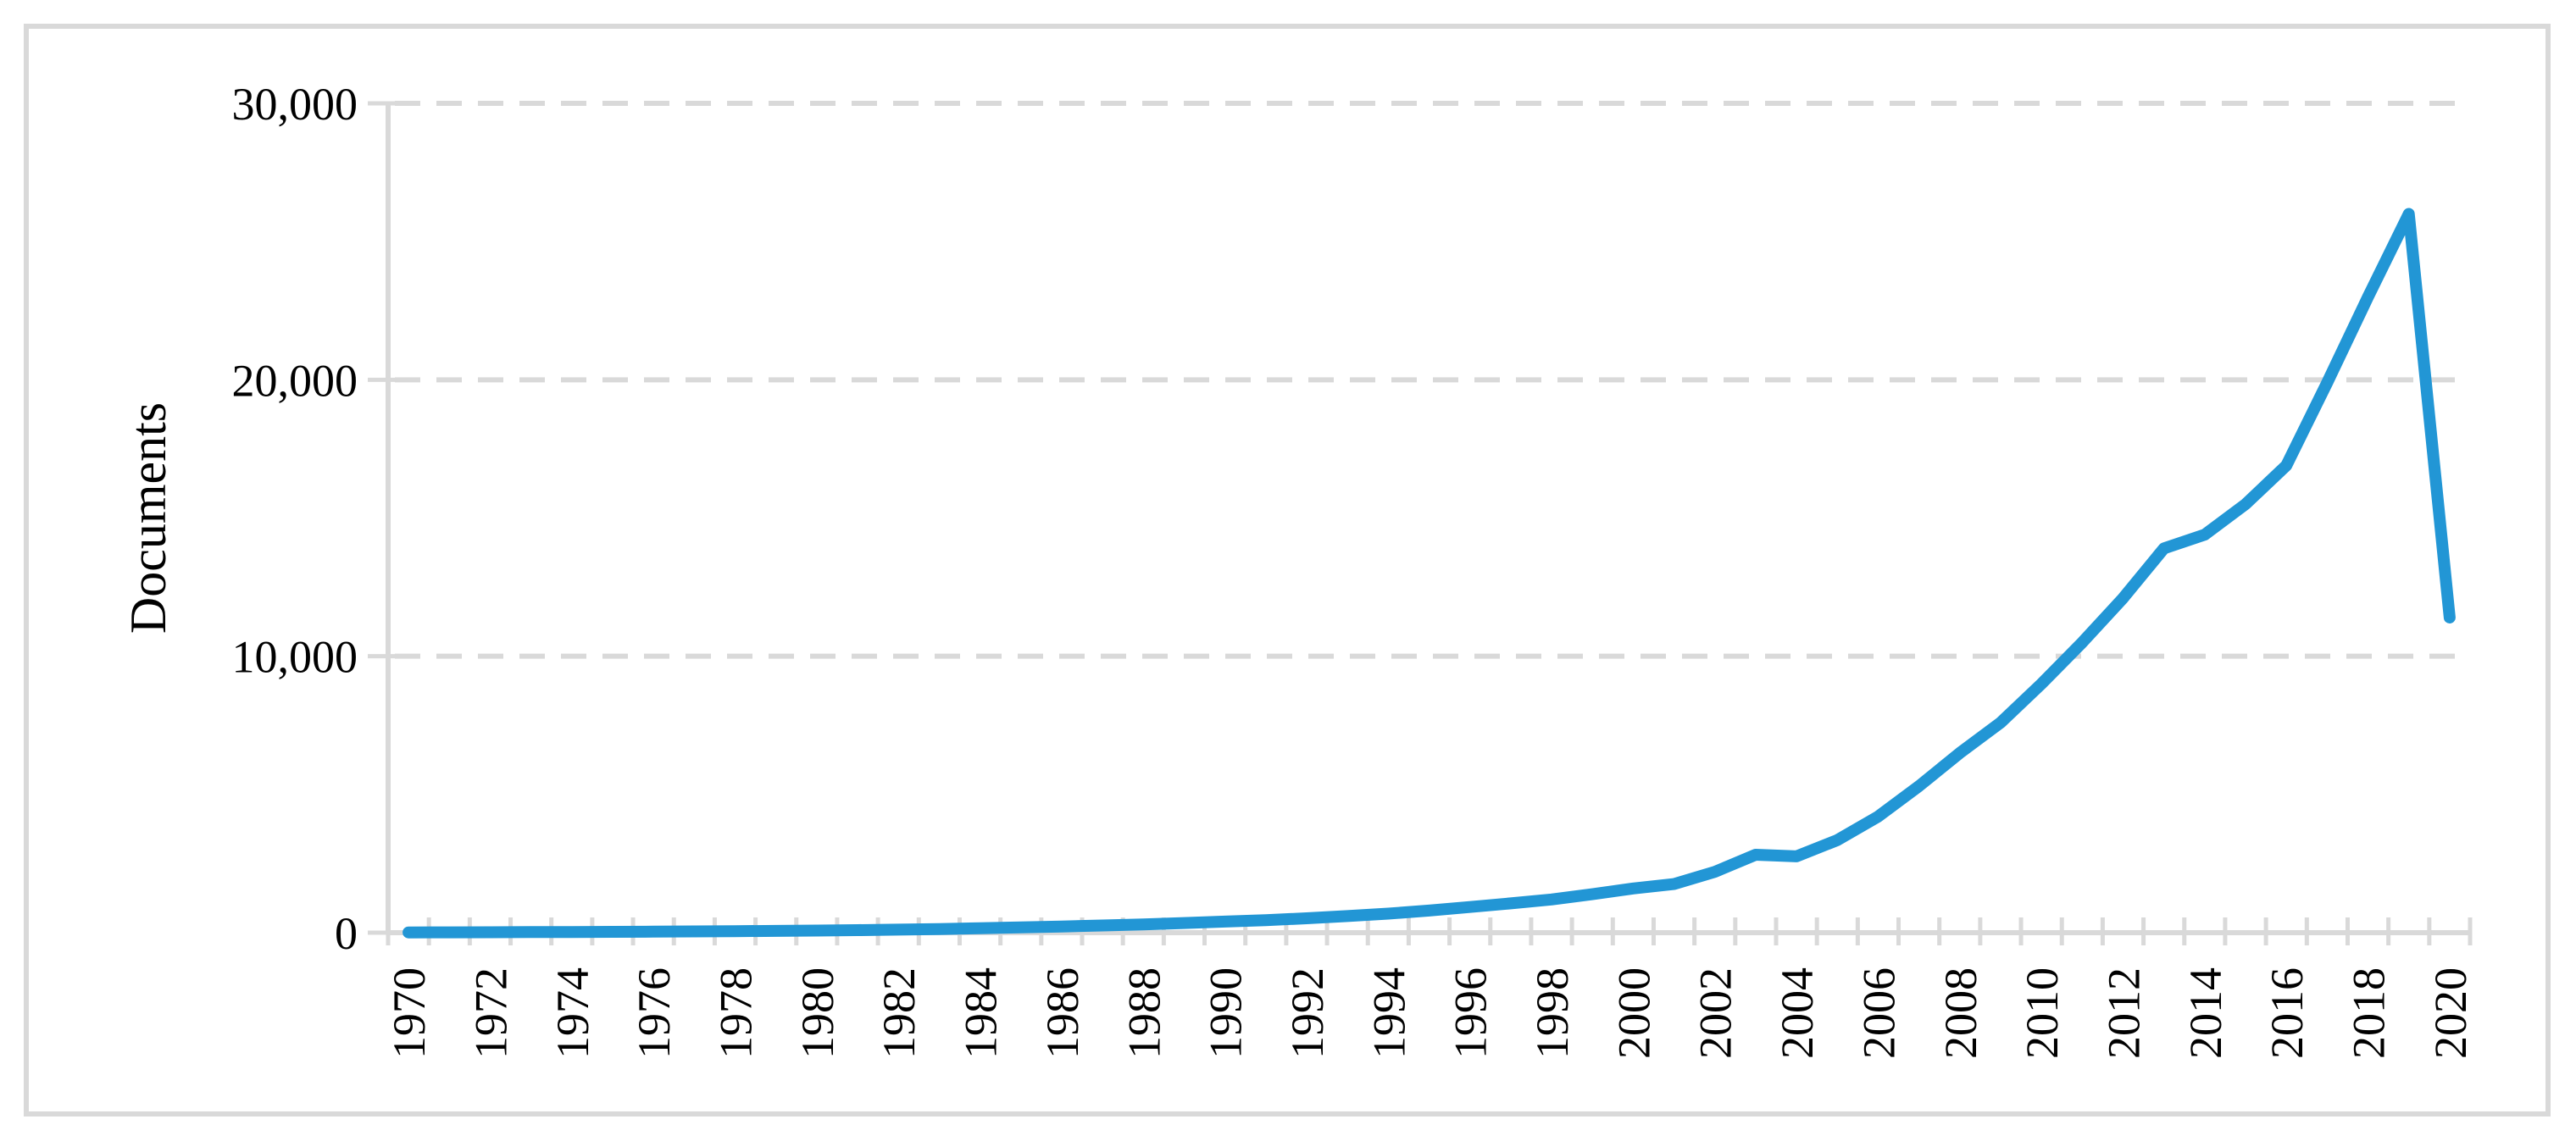 This screenshot has width=2576, height=1147. What do you see at coordinates (295, 104) in the screenshot?
I see `y-tick-label: 30,000` at bounding box center [295, 104].